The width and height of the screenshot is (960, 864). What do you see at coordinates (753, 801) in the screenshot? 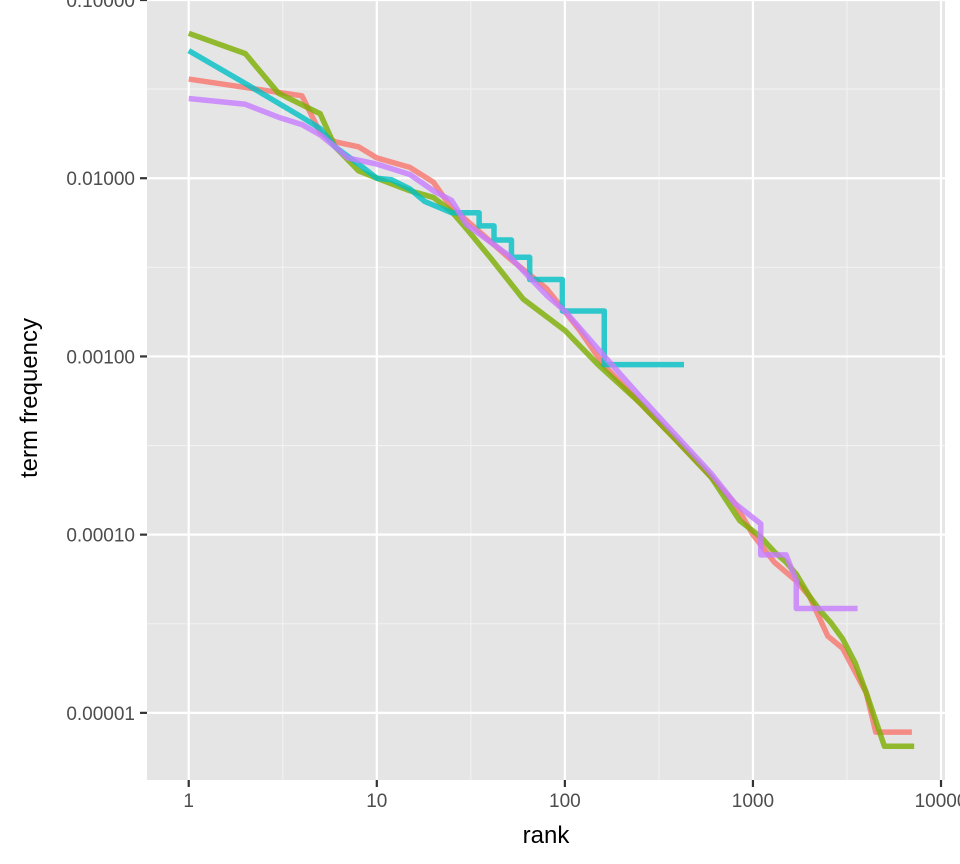
I see `x-tick-label: 1000` at bounding box center [753, 801].